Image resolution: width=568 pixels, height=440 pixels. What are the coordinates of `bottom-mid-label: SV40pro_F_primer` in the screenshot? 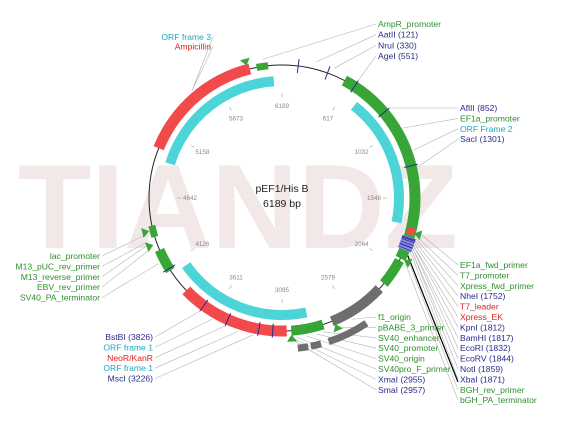 It's located at (414, 369).